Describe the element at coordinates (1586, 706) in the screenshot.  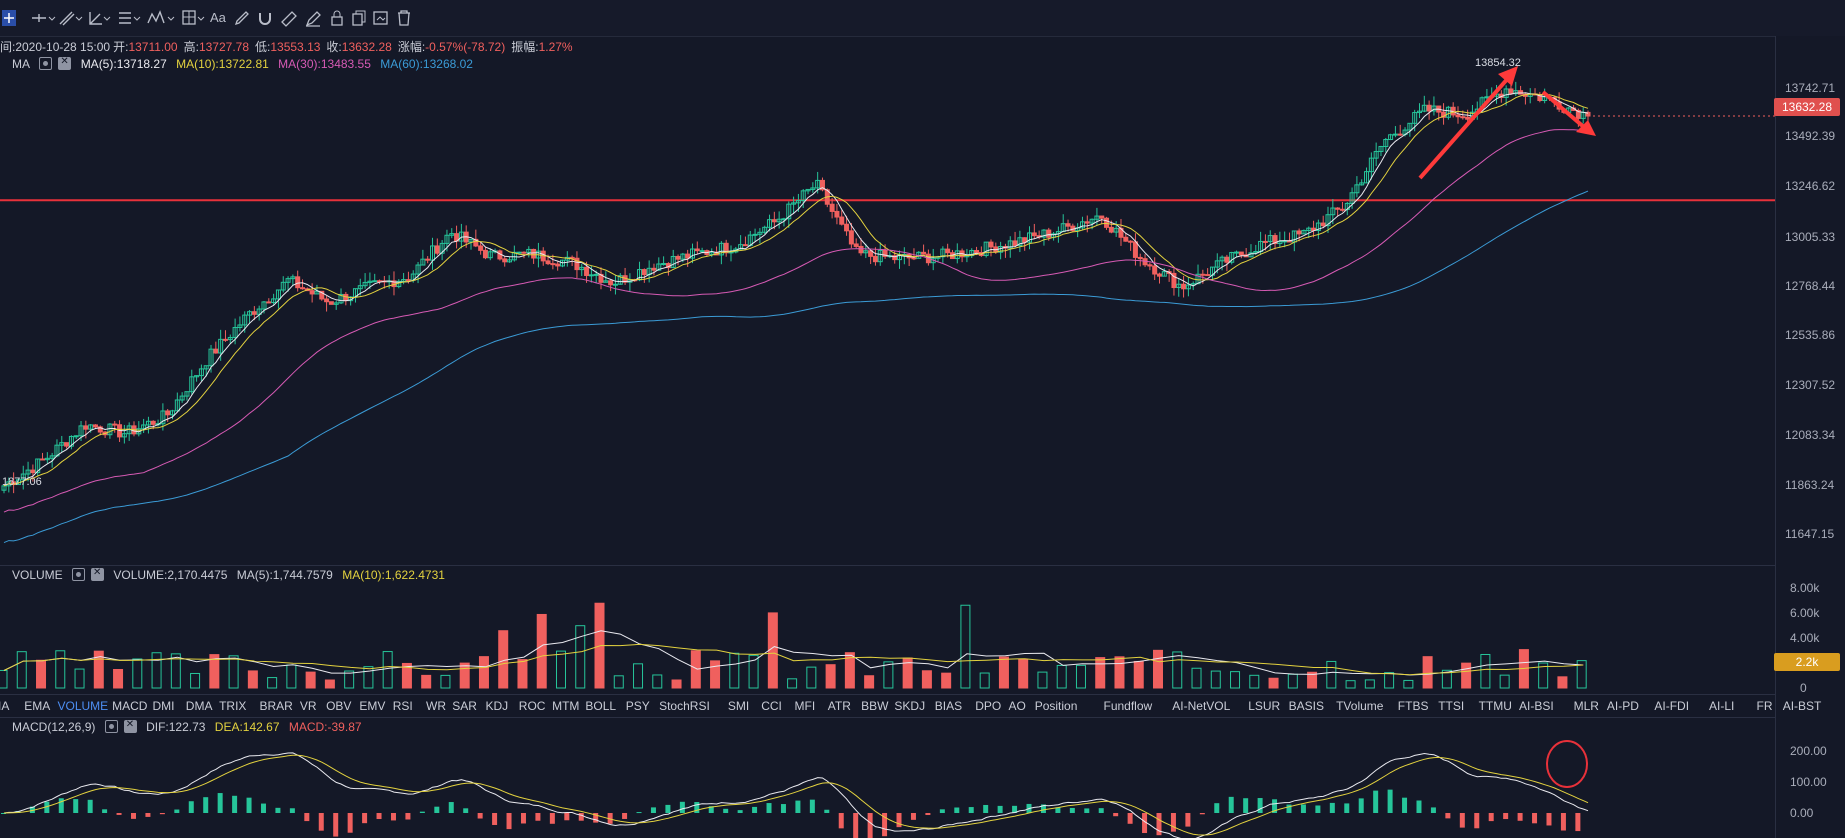
I see `tab-mlr: MLR` at that location.